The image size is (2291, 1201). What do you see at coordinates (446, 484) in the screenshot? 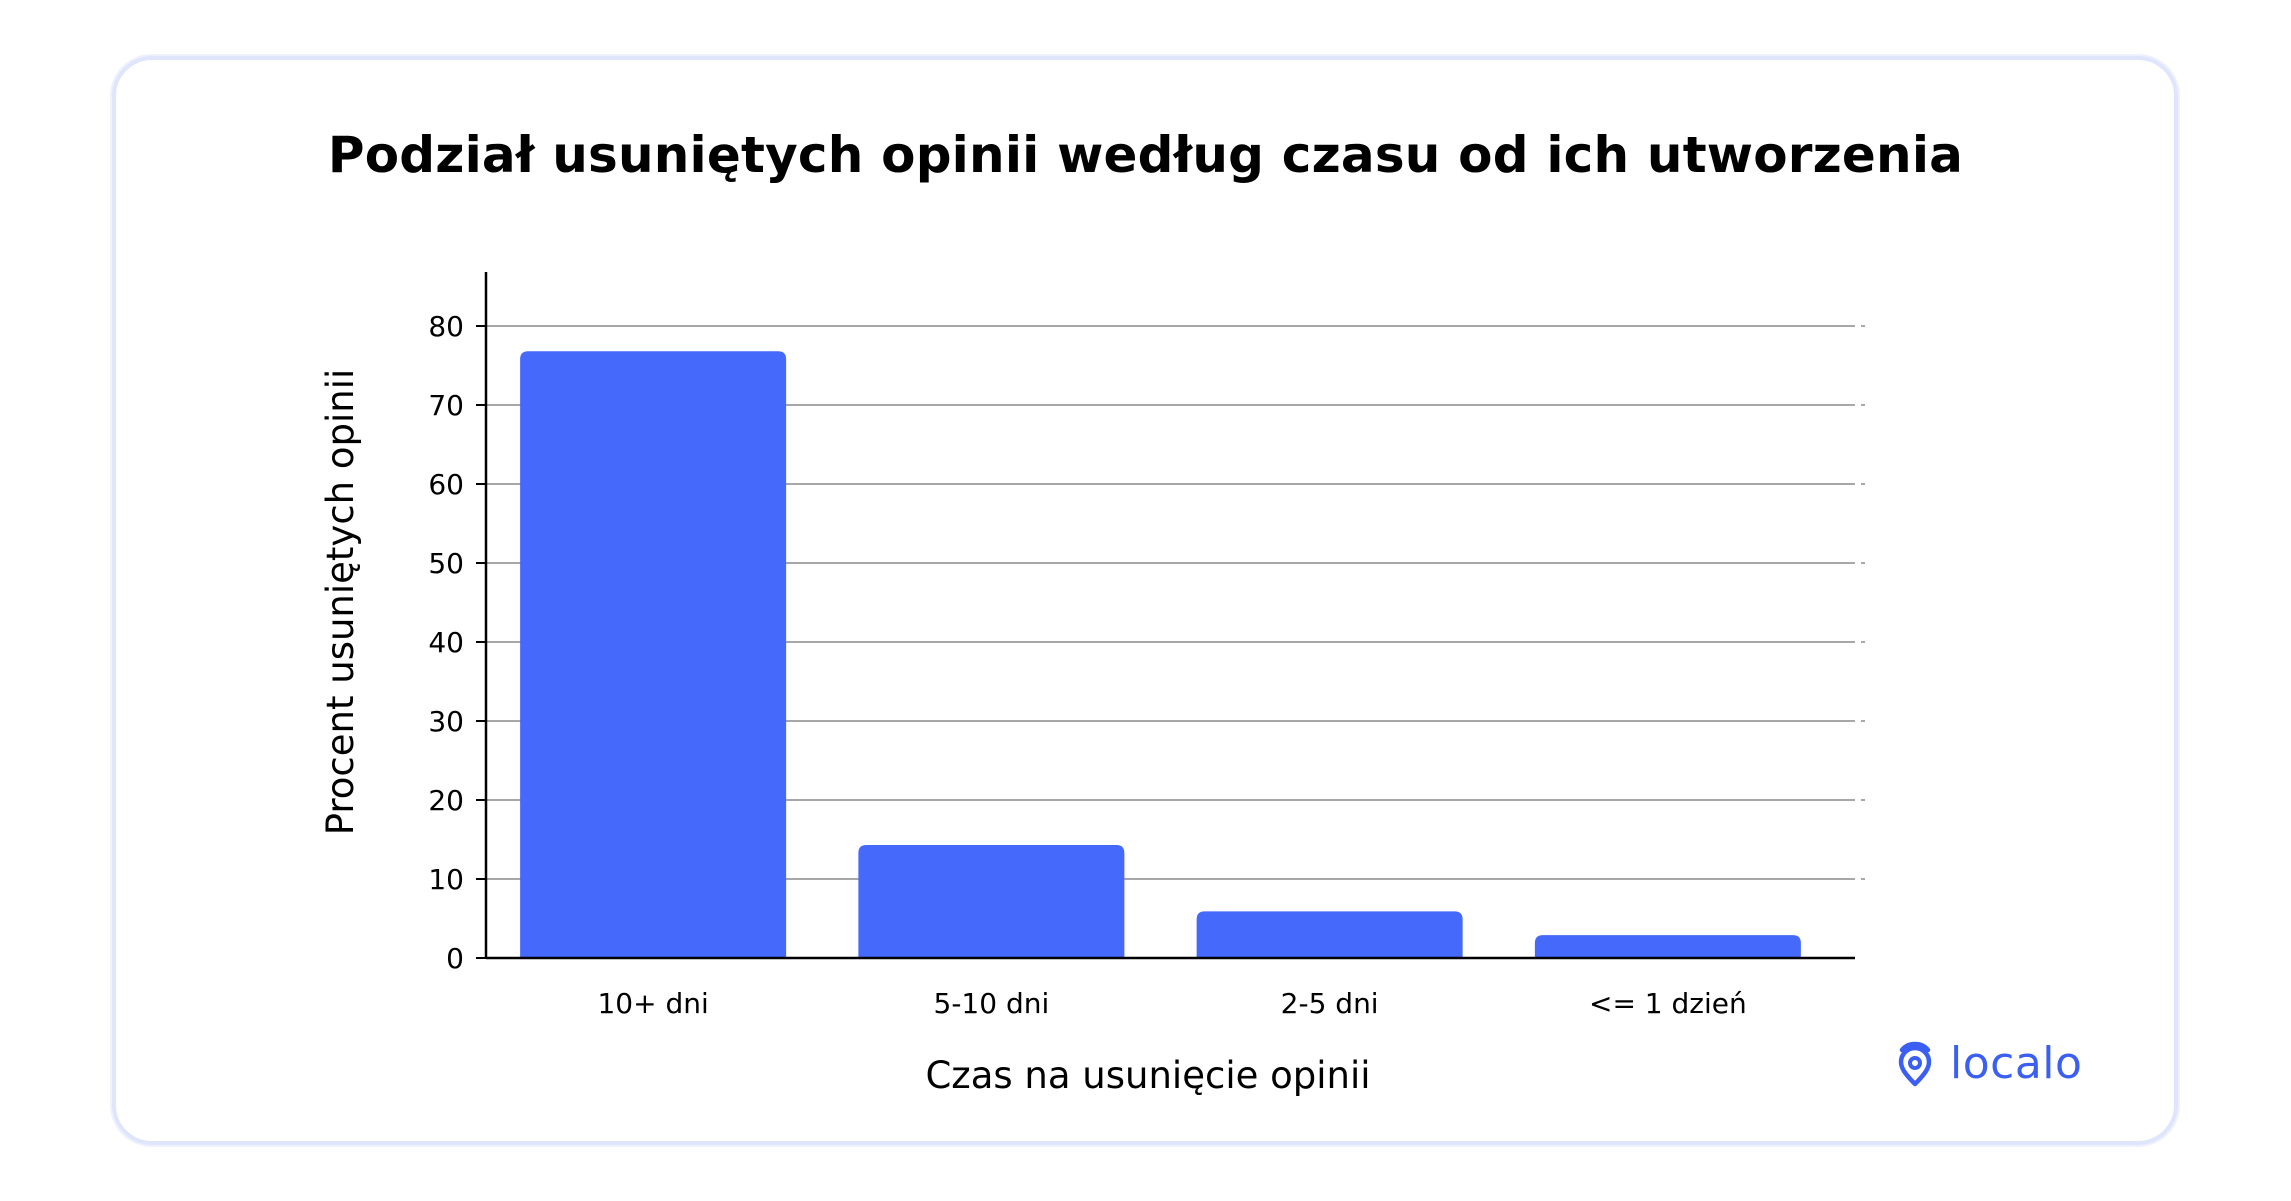
I see `y-tick-label: 60` at bounding box center [446, 484].